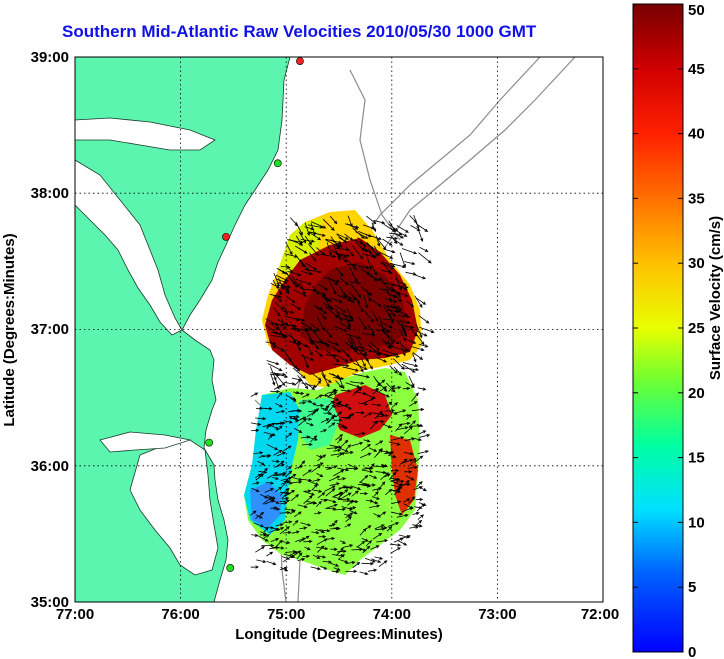  I want to click on colorbar-tick-label: 50, so click(696, 10).